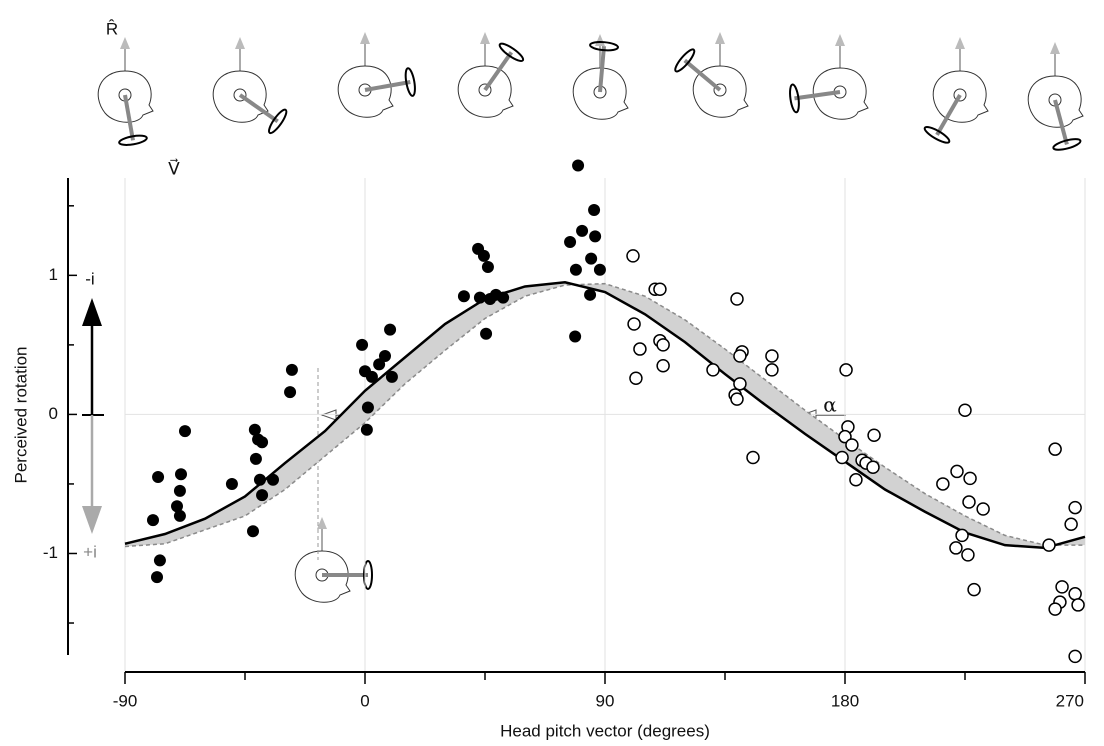  I want to click on inset-up-head, so click(92, 312).